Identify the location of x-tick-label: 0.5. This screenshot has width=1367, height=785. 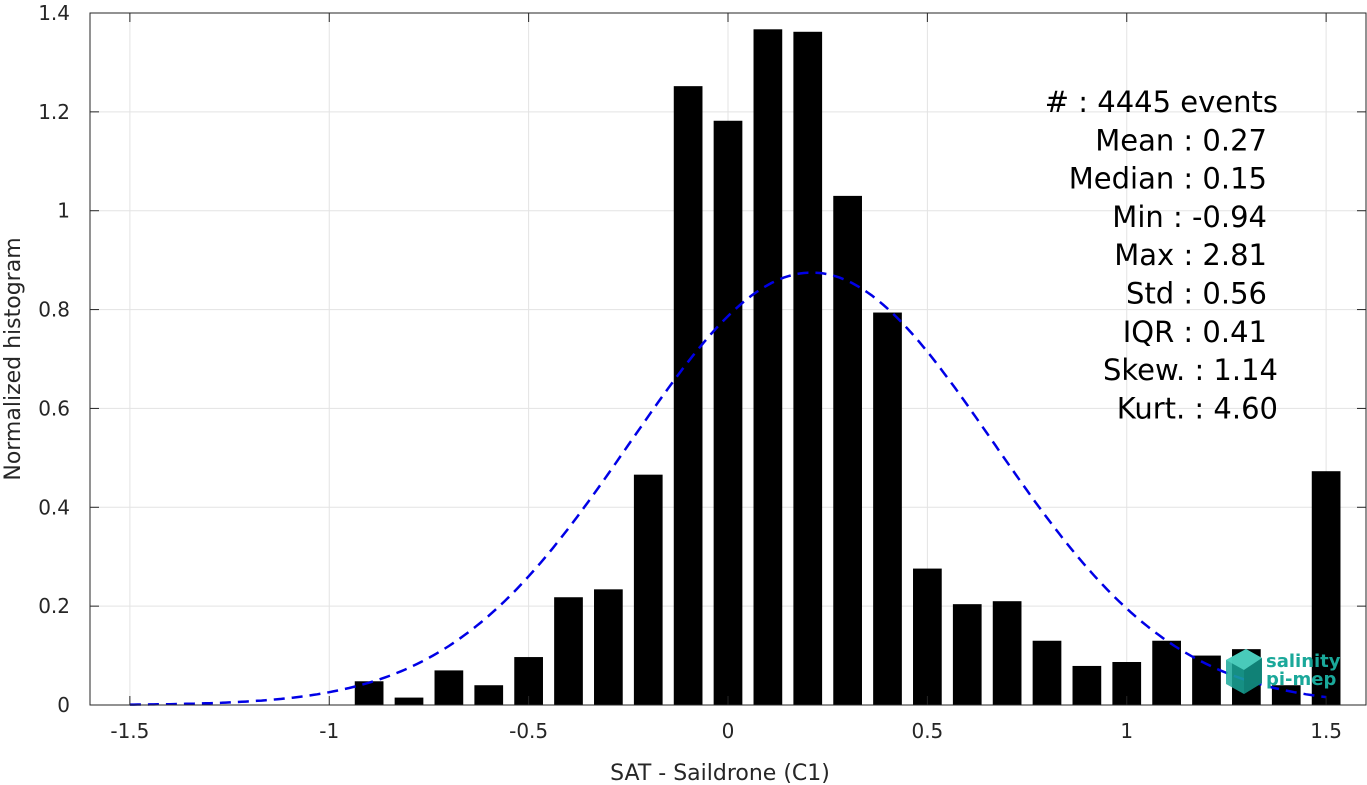
(927, 731).